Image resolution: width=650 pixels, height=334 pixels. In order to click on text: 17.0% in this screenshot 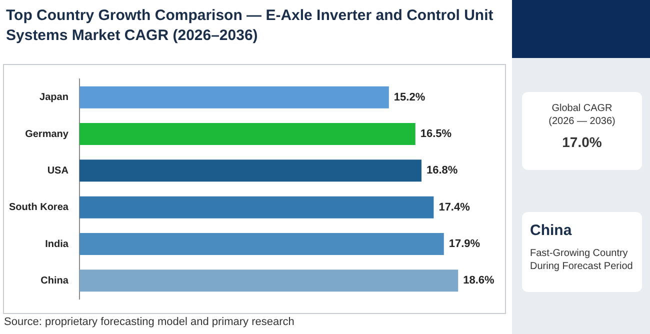, I will do `click(582, 142)`.